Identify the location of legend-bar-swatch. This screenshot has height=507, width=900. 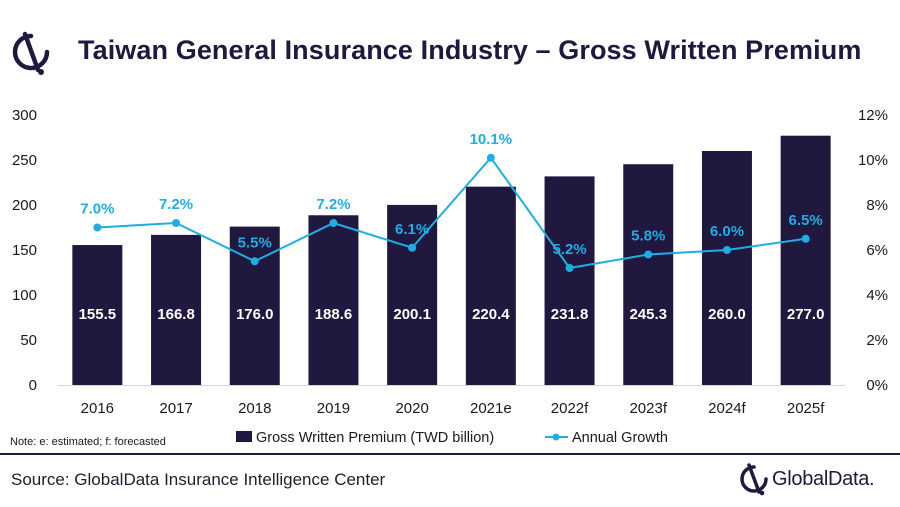
(244, 436).